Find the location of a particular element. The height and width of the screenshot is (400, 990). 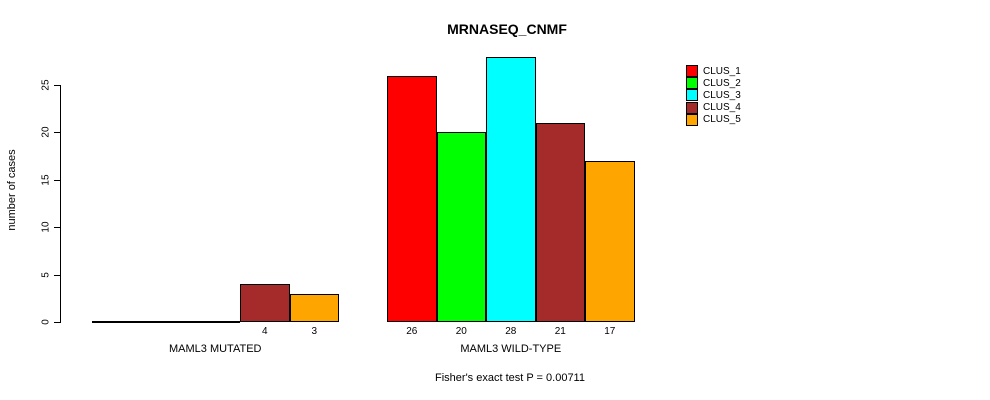

legend-item-clus_3: CLUS_3 is located at coordinates (713, 95).